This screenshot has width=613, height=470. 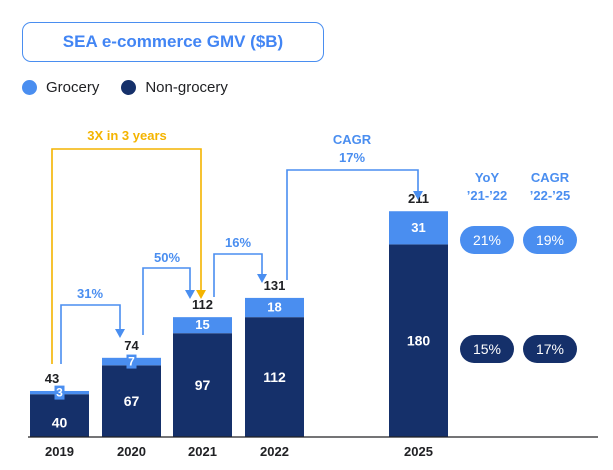 I want to click on legend-item-non-grocery: Non-grocery, so click(x=174, y=87).